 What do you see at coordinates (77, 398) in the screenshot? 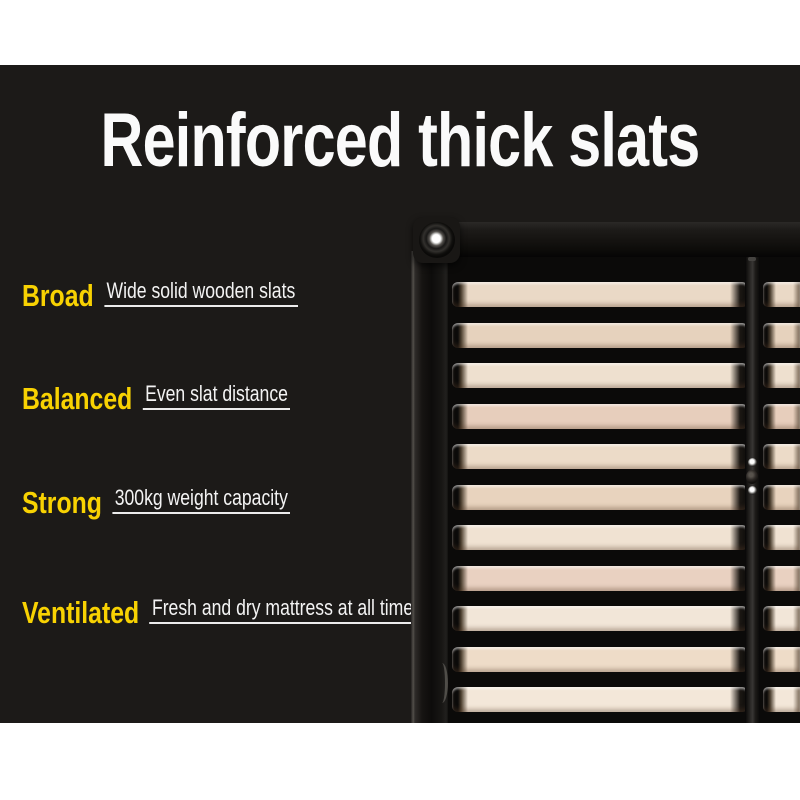
I see `feature-label: Balanced` at bounding box center [77, 398].